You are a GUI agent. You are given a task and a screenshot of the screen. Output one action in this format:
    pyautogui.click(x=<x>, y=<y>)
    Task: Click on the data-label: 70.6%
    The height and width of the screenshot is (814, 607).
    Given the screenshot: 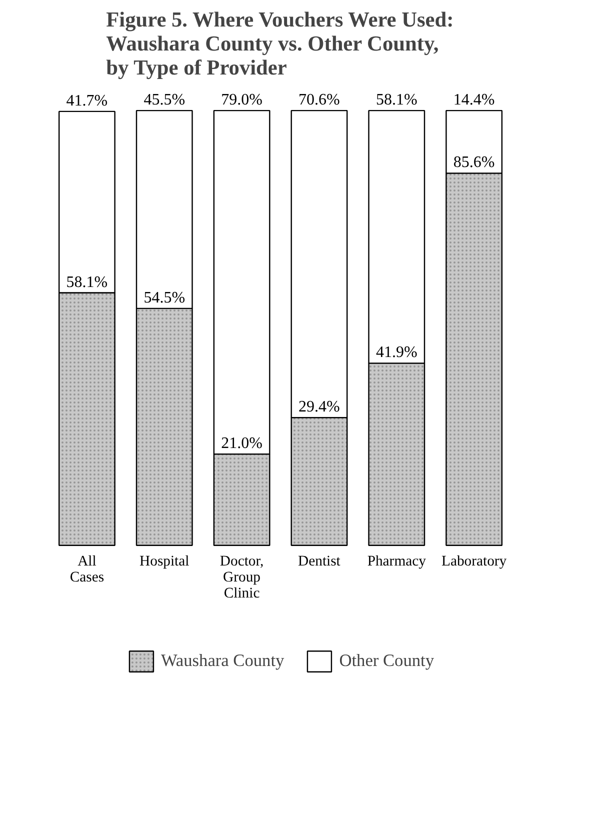 What is the action you would take?
    pyautogui.click(x=319, y=100)
    